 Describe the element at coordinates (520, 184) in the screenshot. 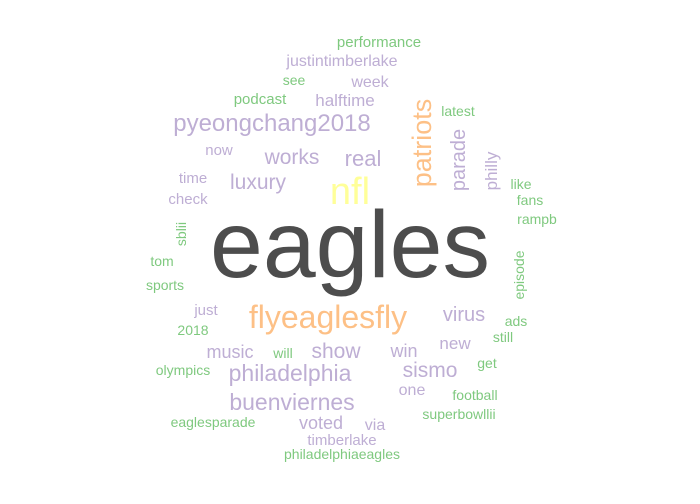

I see `word-like: like` at that location.